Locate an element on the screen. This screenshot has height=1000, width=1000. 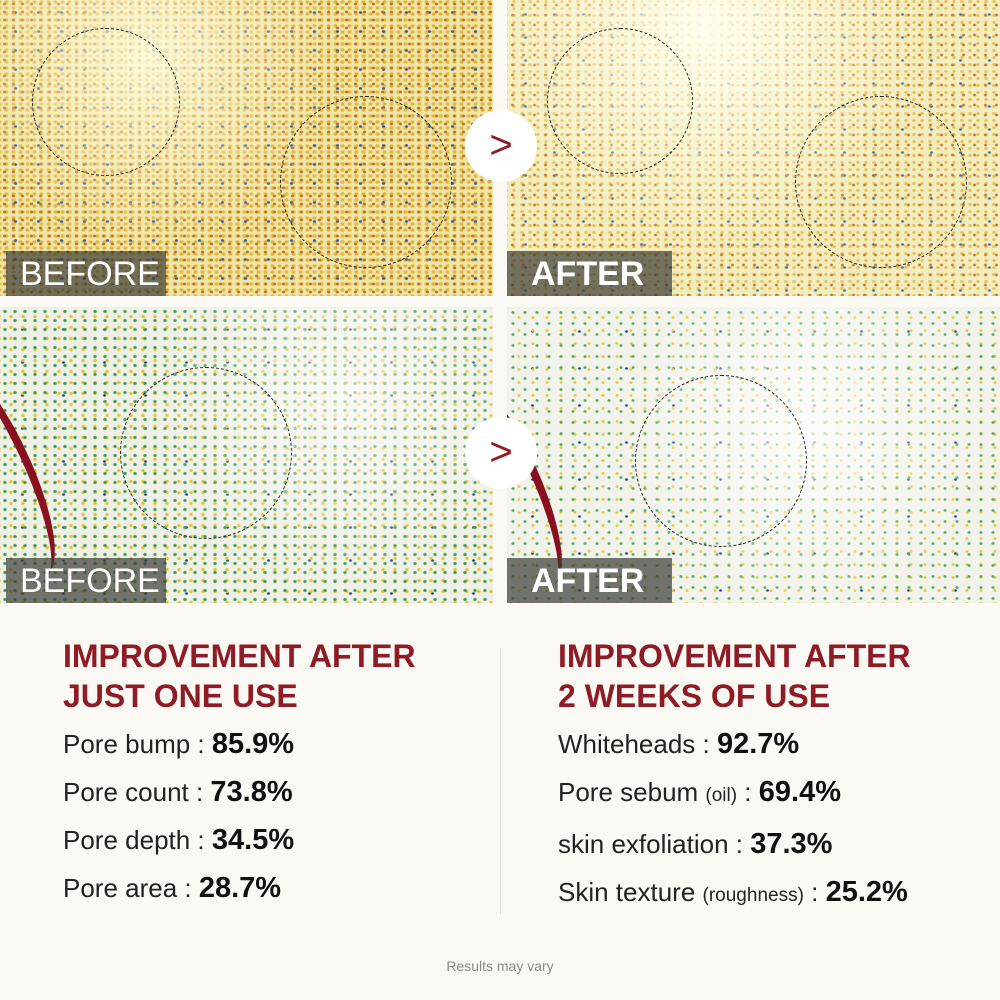
stat-row: Pore area : 28.7% is located at coordinates (239, 888).